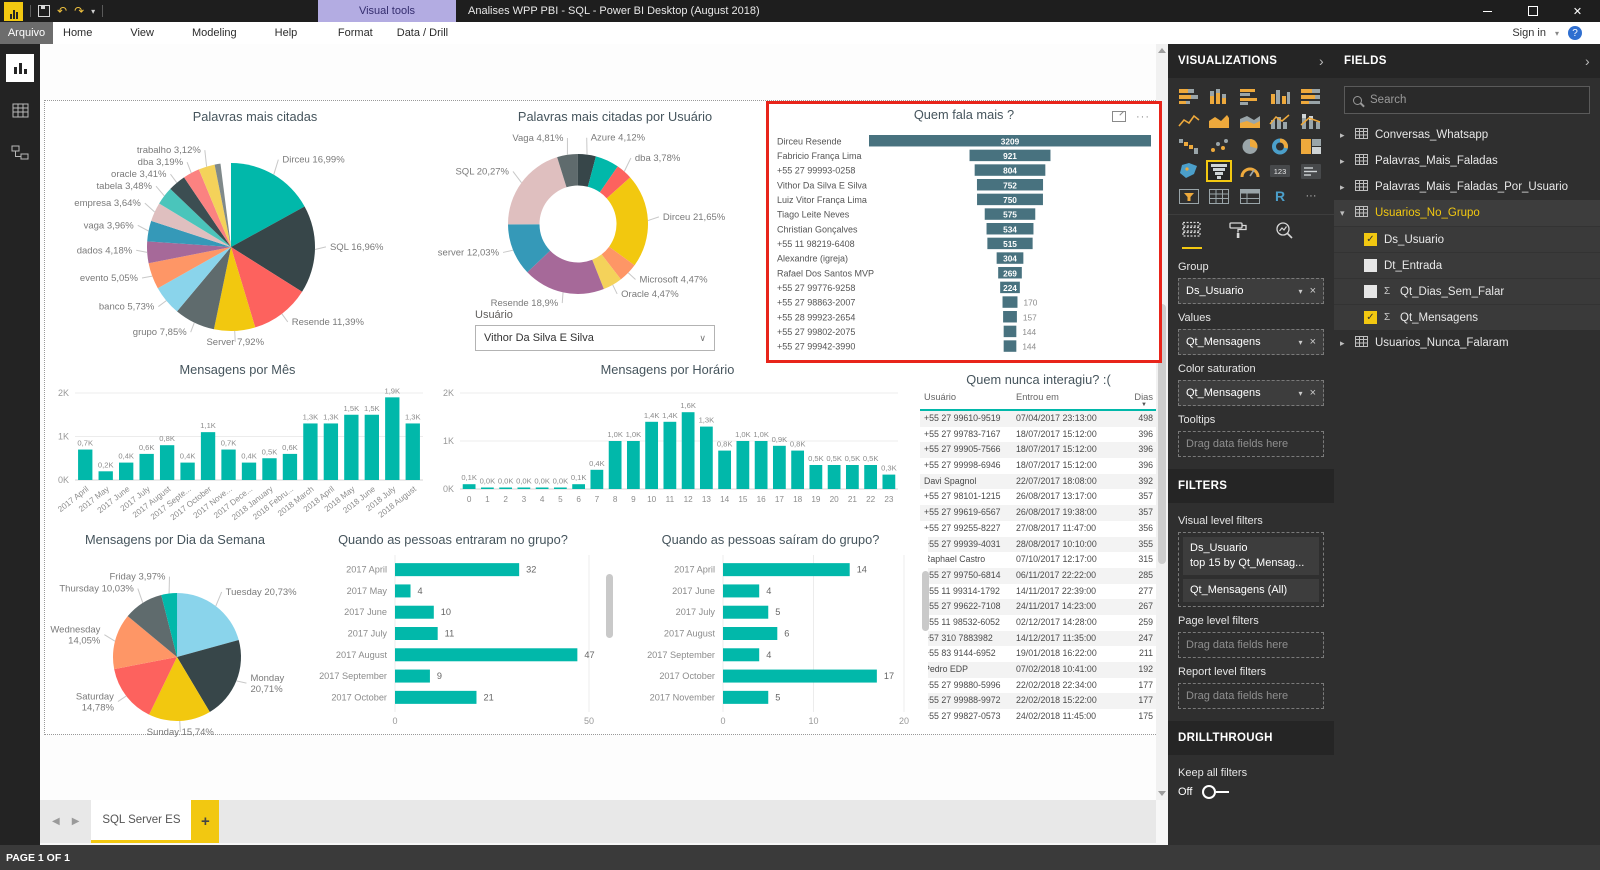  Describe the element at coordinates (1280, 96) in the screenshot. I see `viz-icon-clustered-column` at that location.